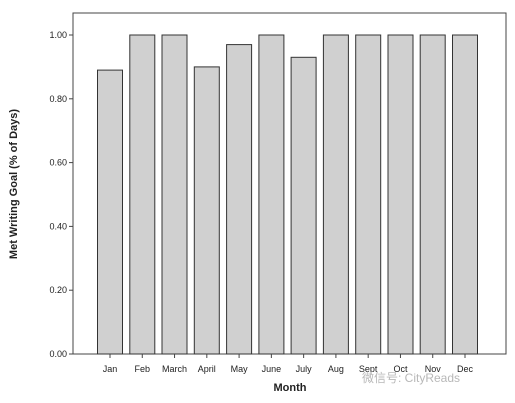  I want to click on bar-june, so click(271, 194).